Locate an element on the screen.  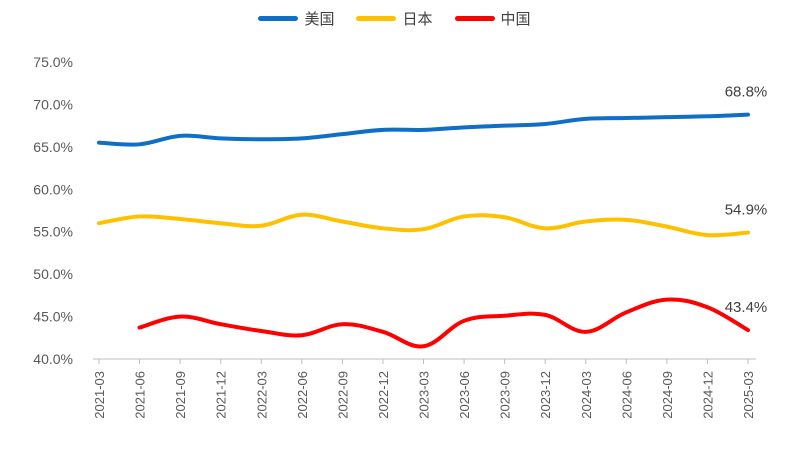
y-tick-label: 40.0% is located at coordinates (53, 359).